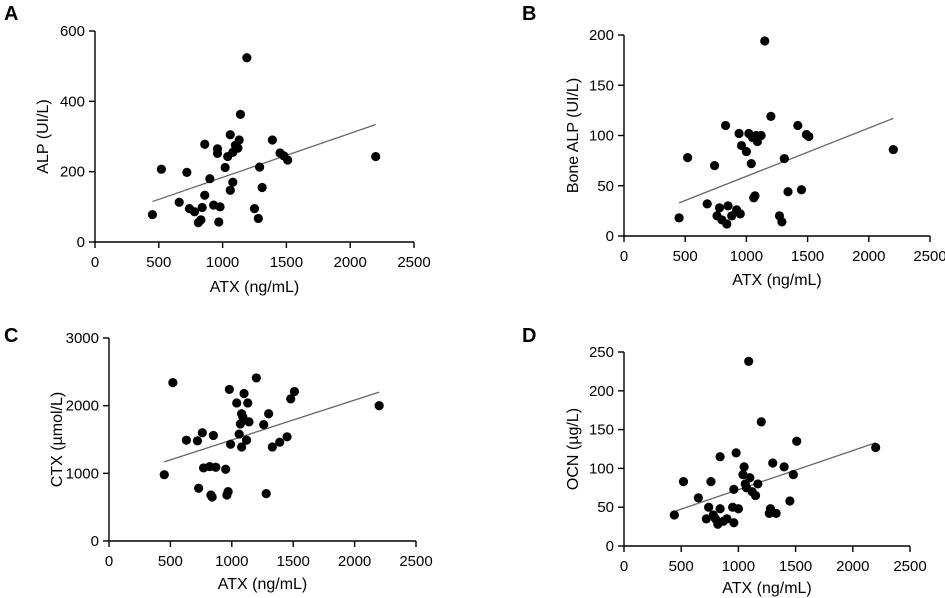 This screenshot has width=945, height=598. I want to click on y-tick-label: 50, so click(605, 186).